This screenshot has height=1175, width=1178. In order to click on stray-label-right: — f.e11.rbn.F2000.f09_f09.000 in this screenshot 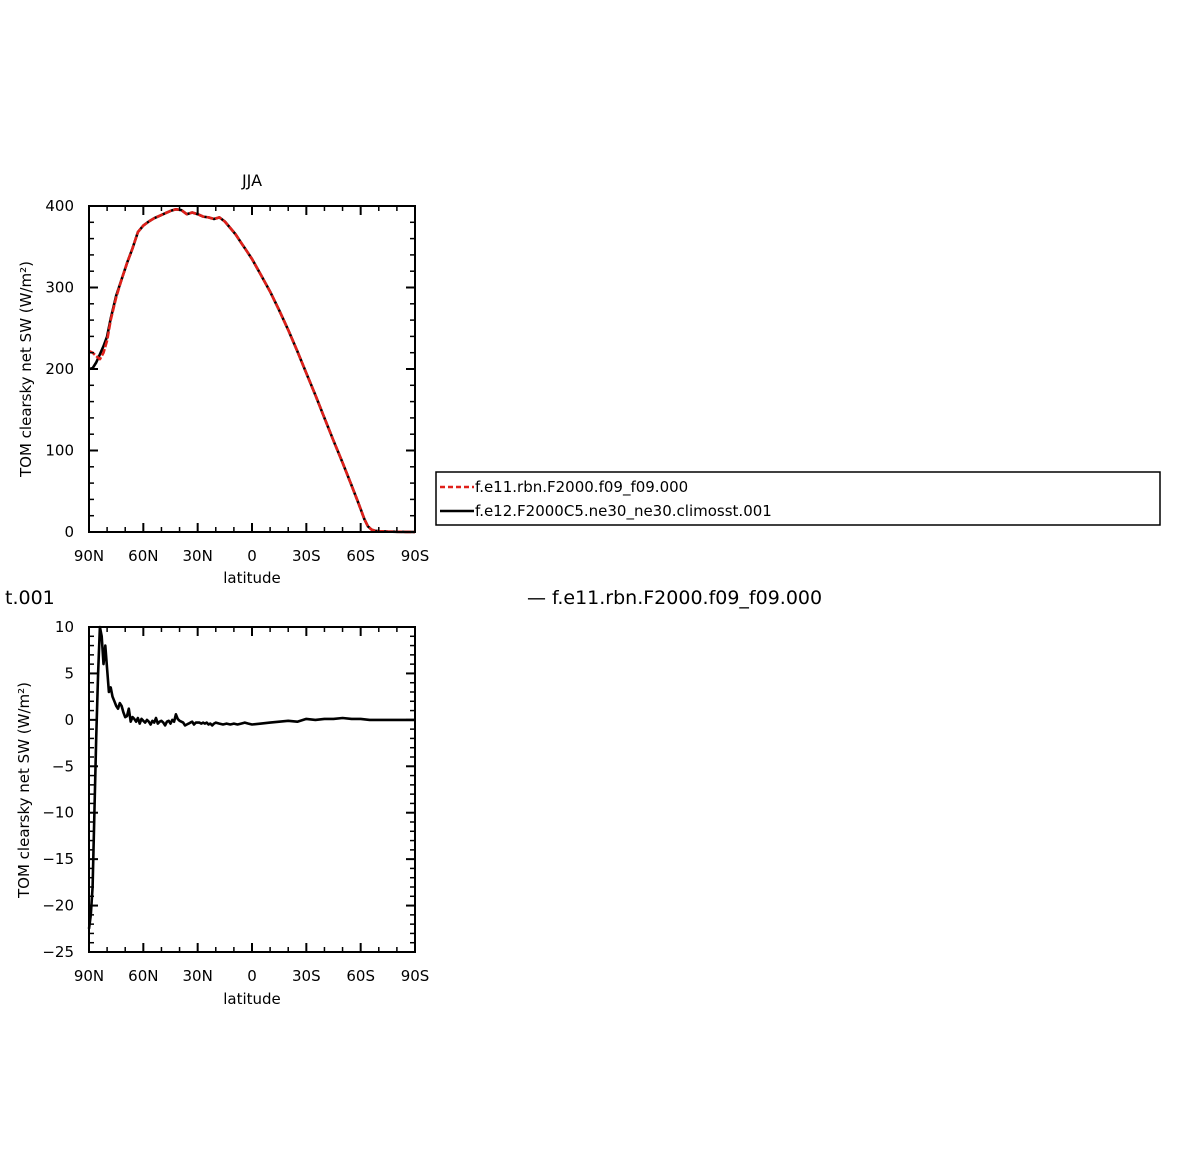, I will do `click(674, 598)`.